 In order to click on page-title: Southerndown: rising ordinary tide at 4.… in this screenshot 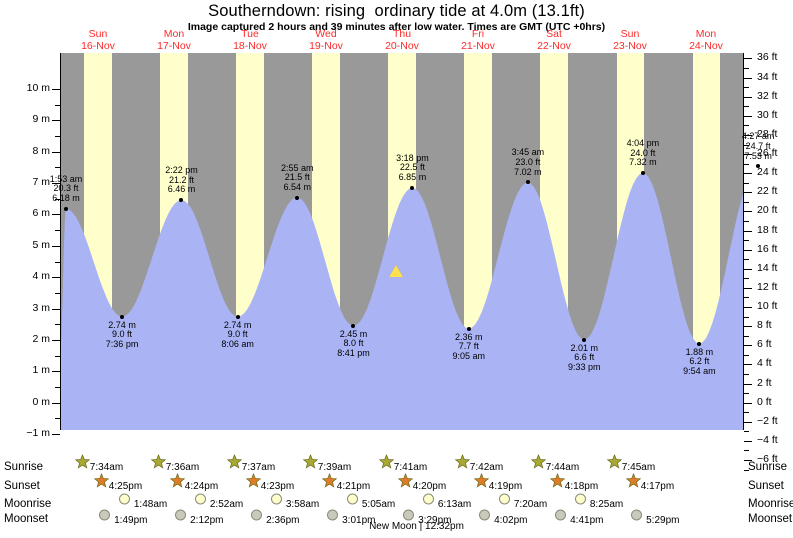, I will do `click(396, 11)`.